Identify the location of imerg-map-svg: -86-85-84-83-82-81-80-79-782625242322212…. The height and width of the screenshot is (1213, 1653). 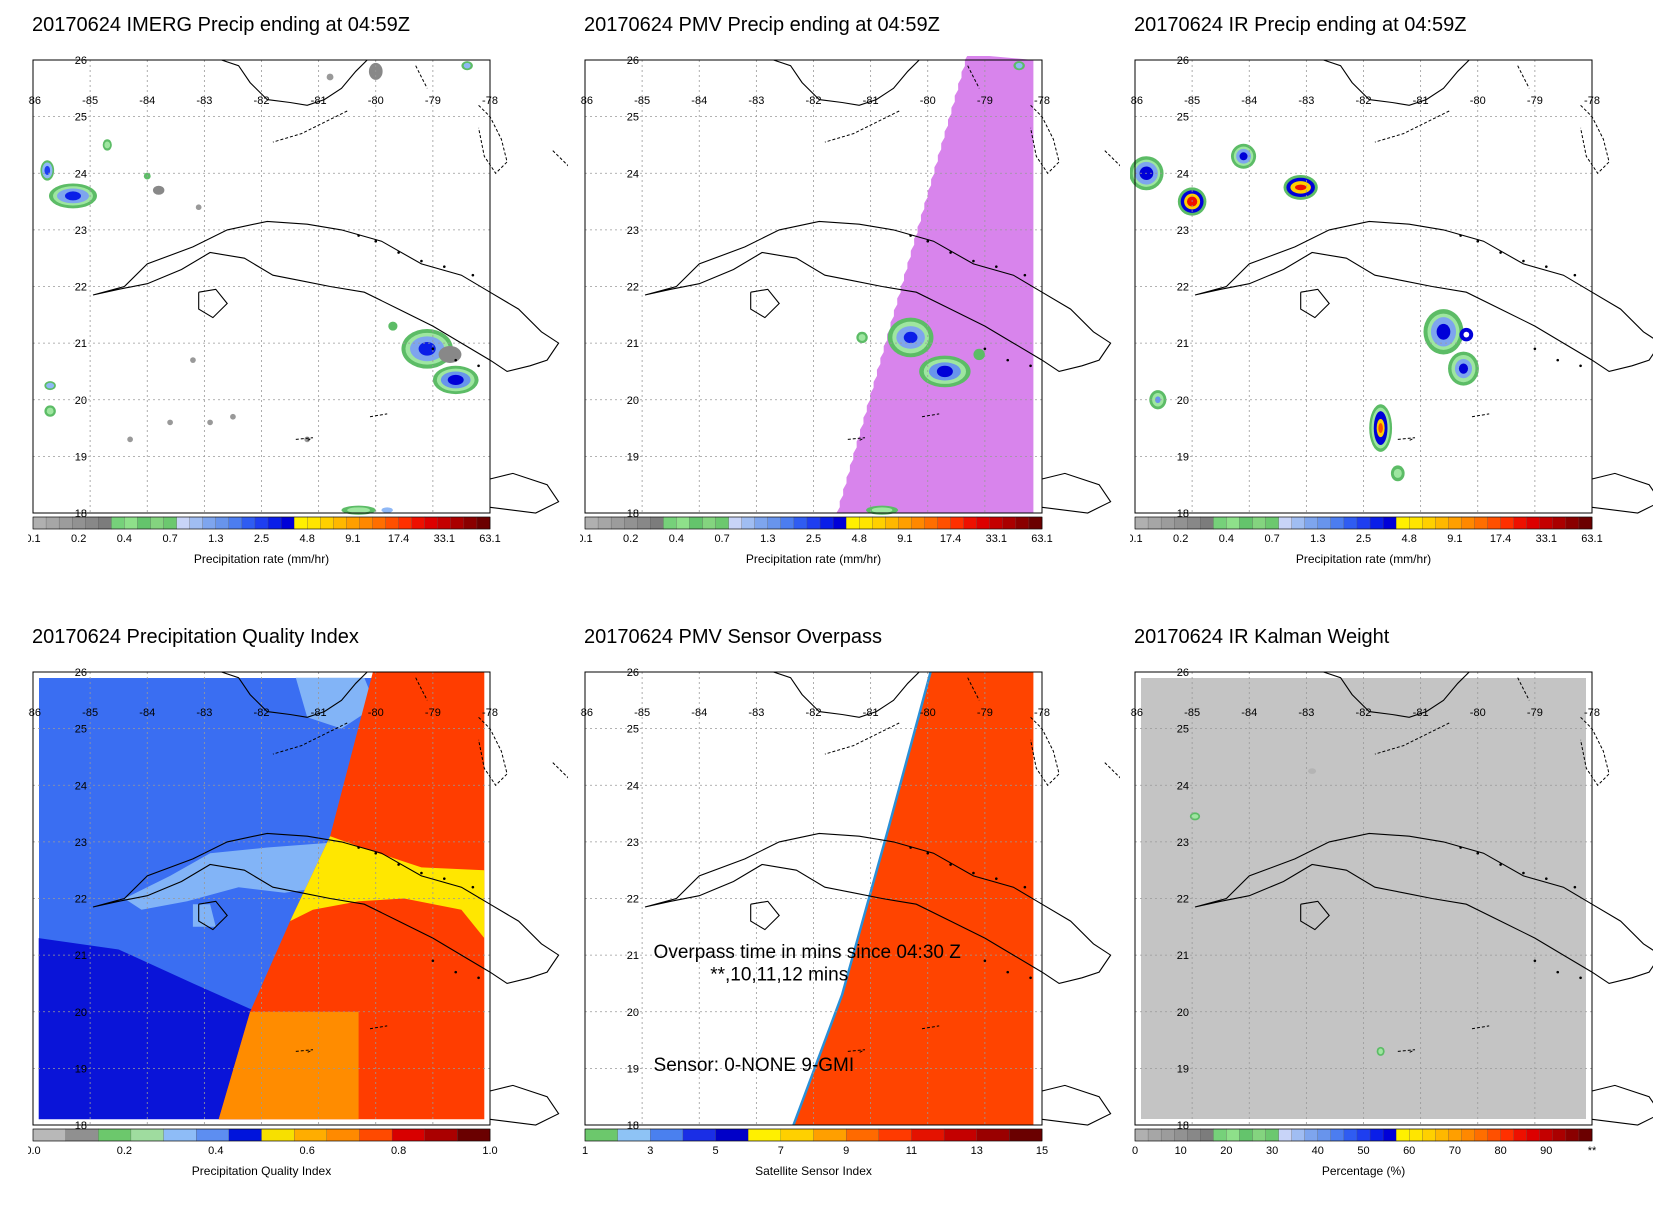
(298, 311).